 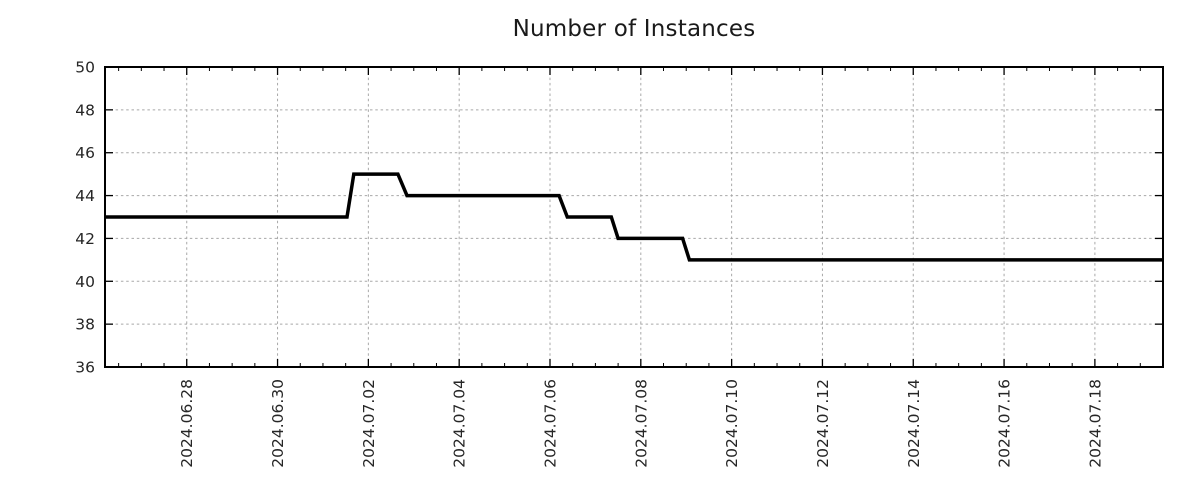 I want to click on y-tick-label: 42, so click(x=85, y=239).